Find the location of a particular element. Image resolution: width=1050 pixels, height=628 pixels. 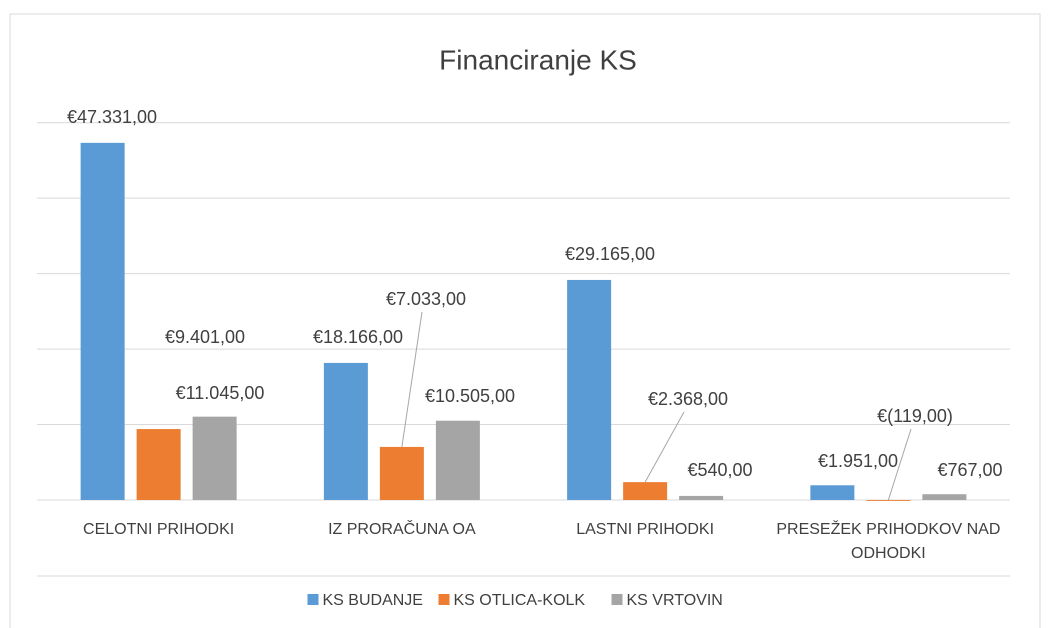

chart-title: Financiranje KS is located at coordinates (538, 59).